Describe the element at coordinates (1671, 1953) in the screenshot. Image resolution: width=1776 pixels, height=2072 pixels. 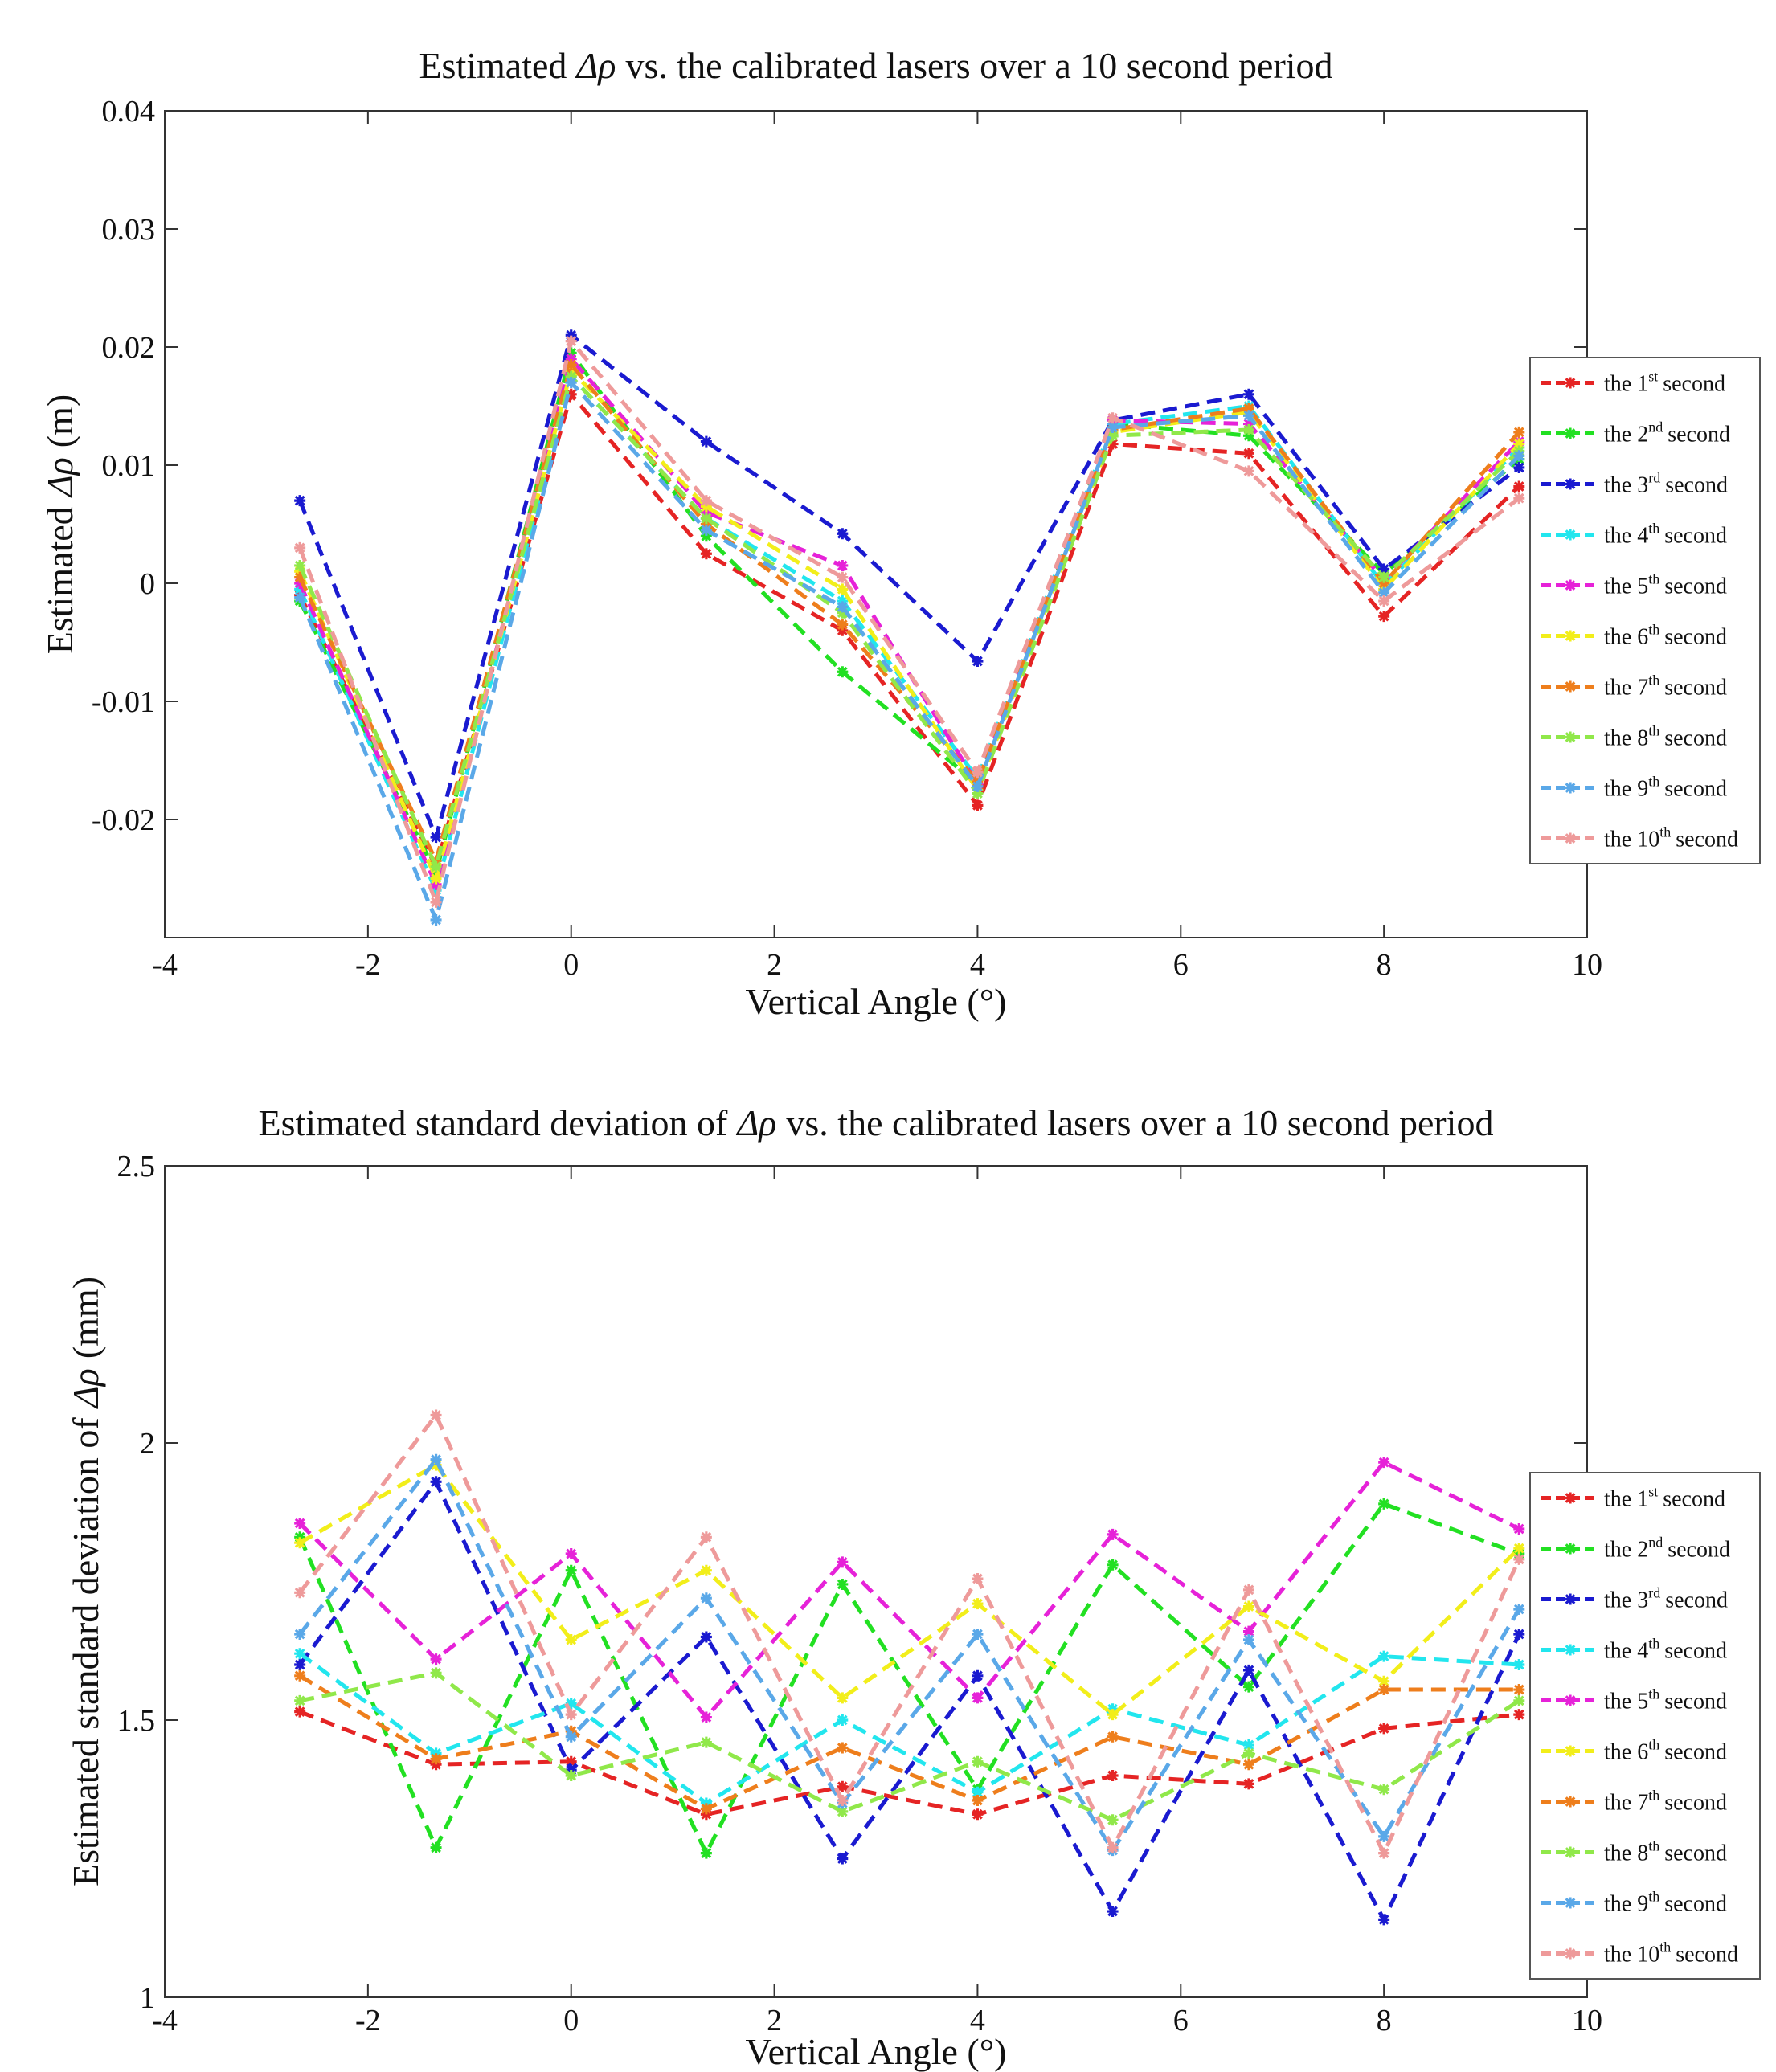
I see `legend-label: the 10th second` at that location.